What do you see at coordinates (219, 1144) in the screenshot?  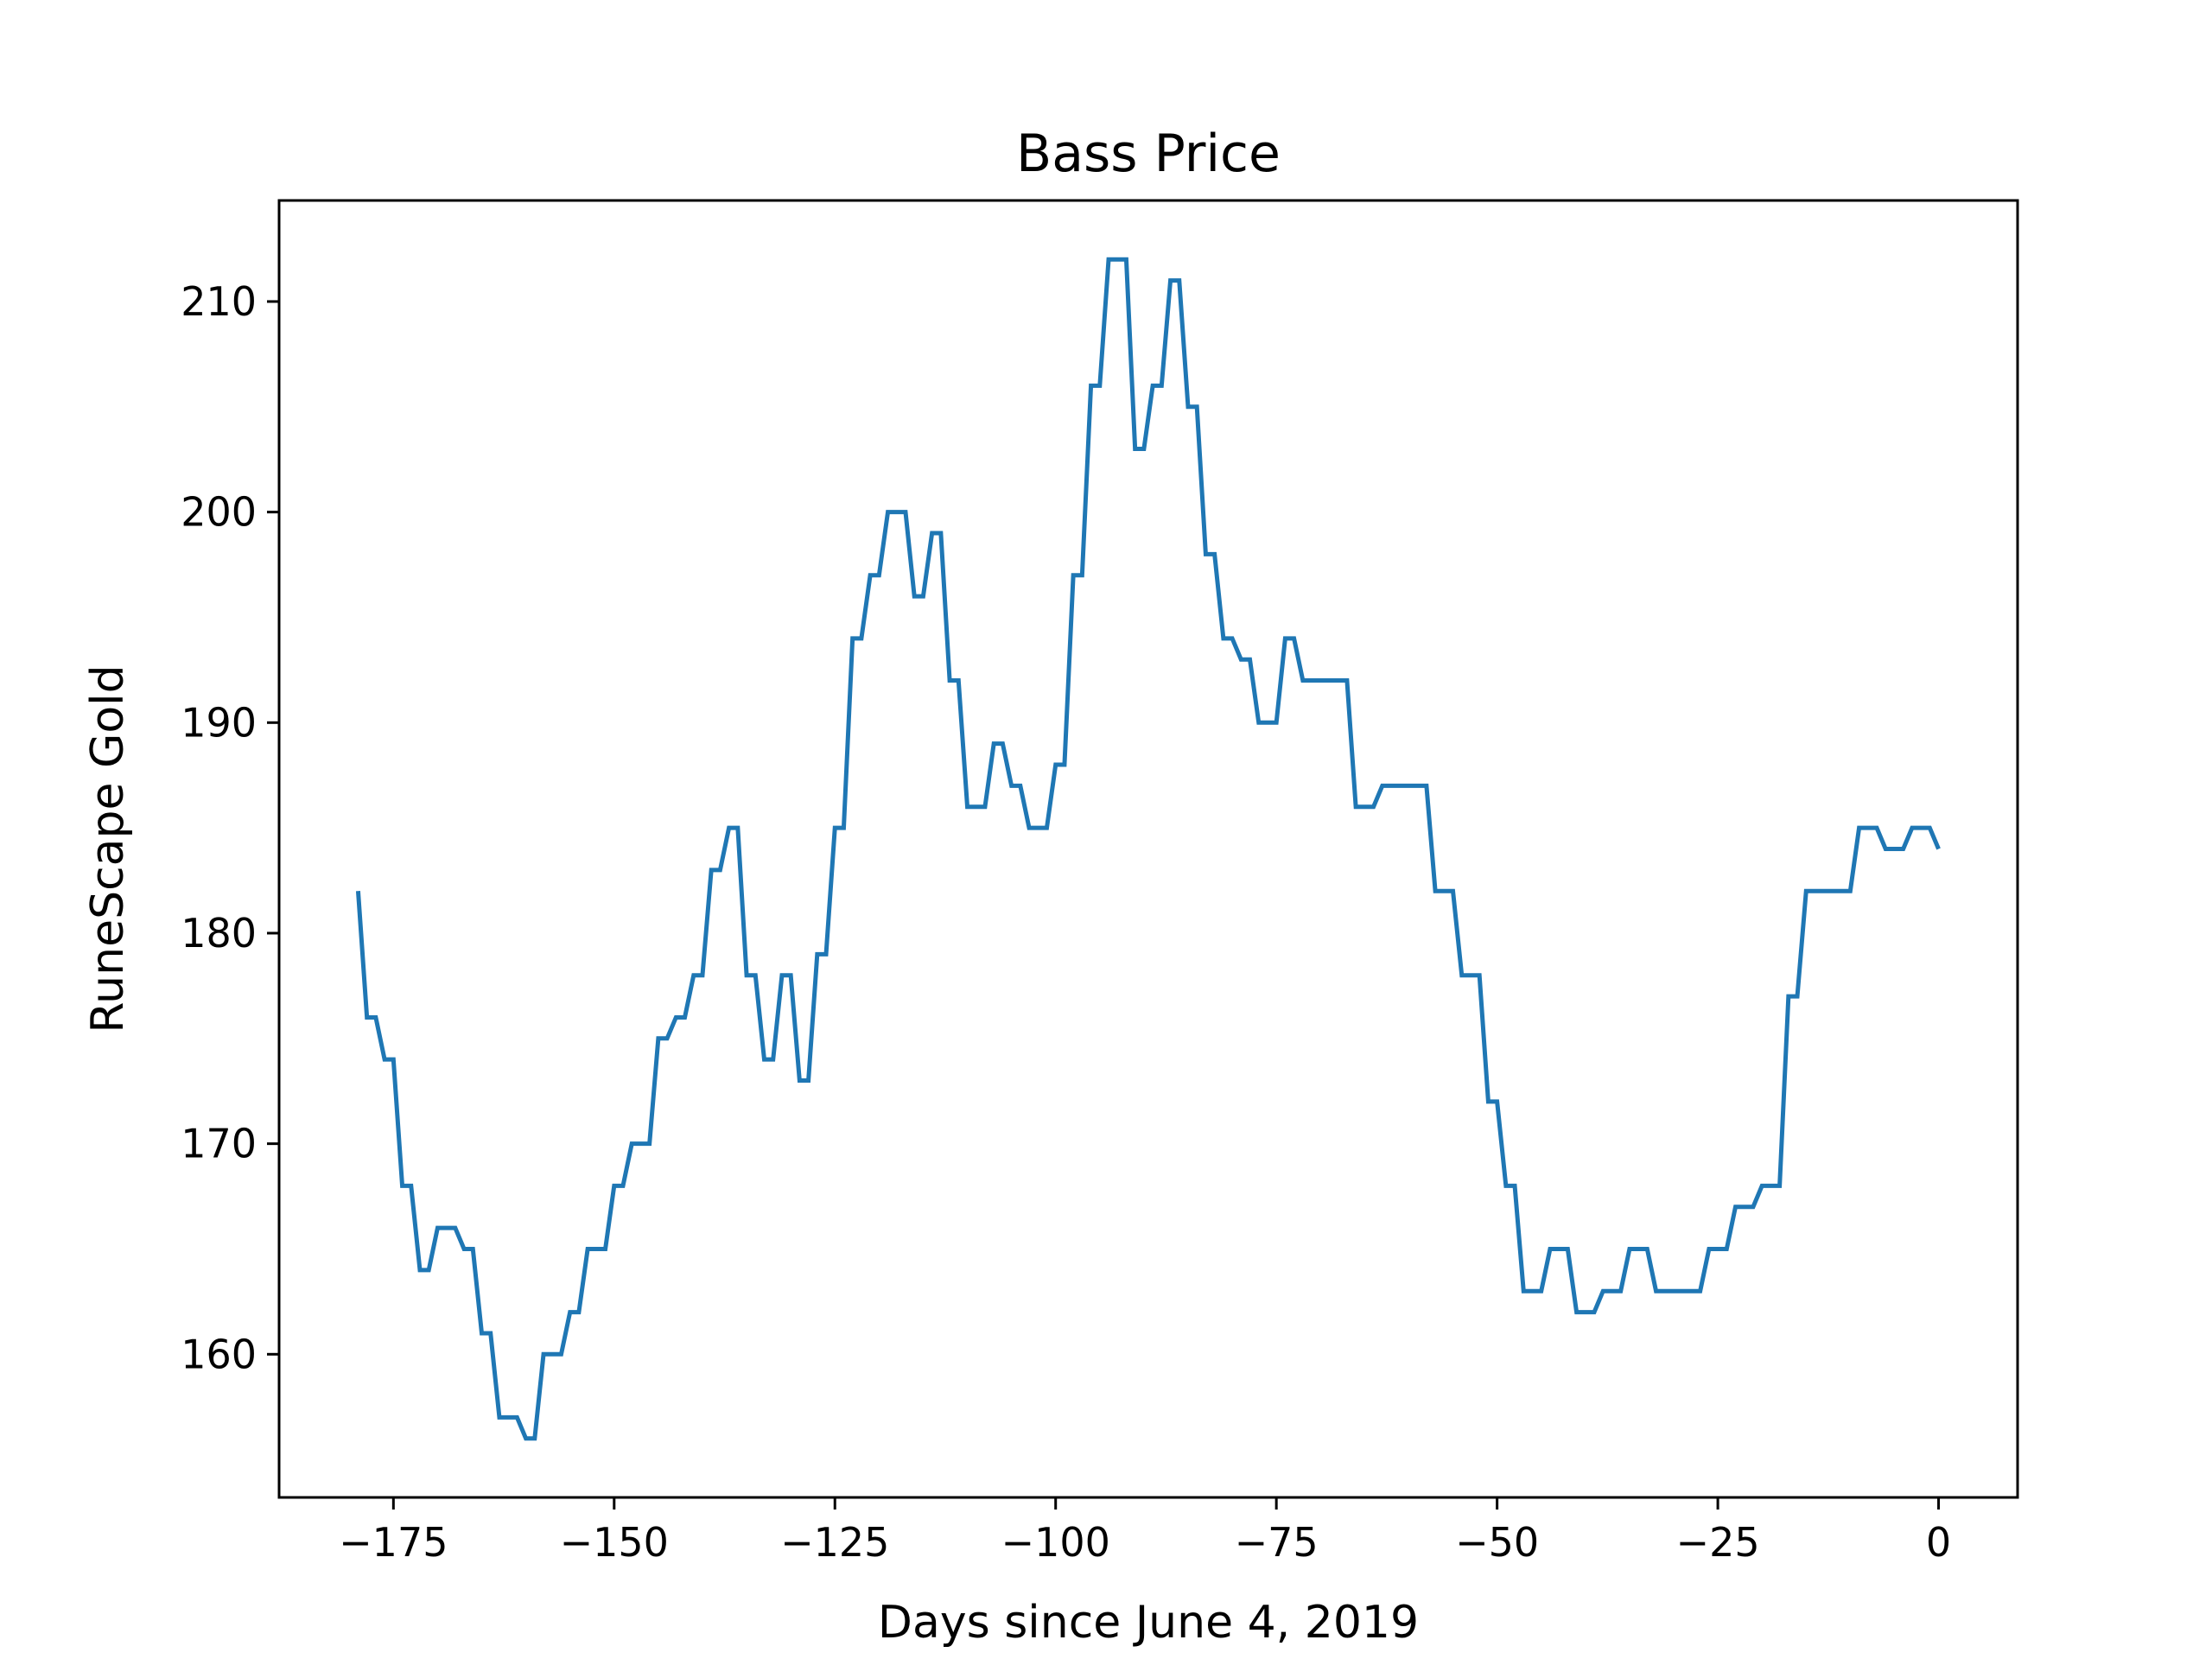 I see `y-tick-label: 170` at bounding box center [219, 1144].